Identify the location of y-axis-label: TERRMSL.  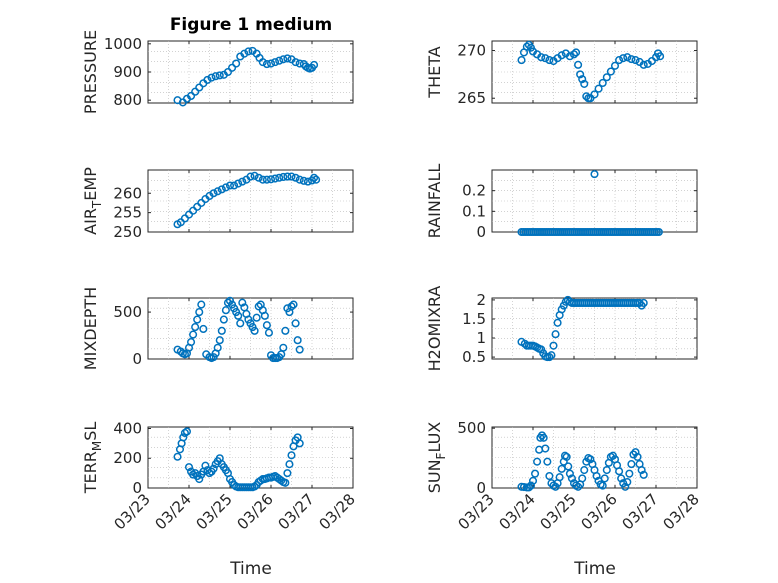
(92, 458).